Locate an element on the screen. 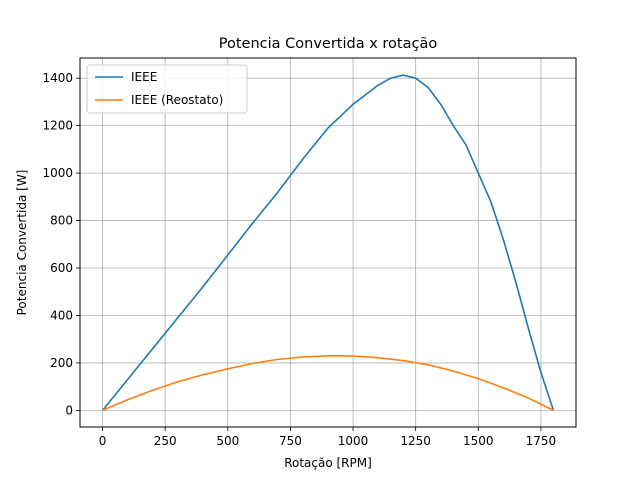  y-tick-label: 1200 is located at coordinates (57, 126).